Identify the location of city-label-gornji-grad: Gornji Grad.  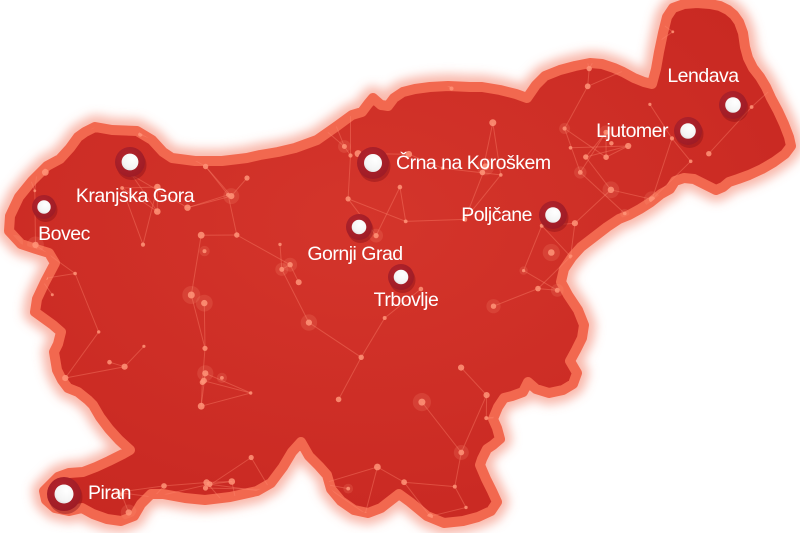
(354, 254).